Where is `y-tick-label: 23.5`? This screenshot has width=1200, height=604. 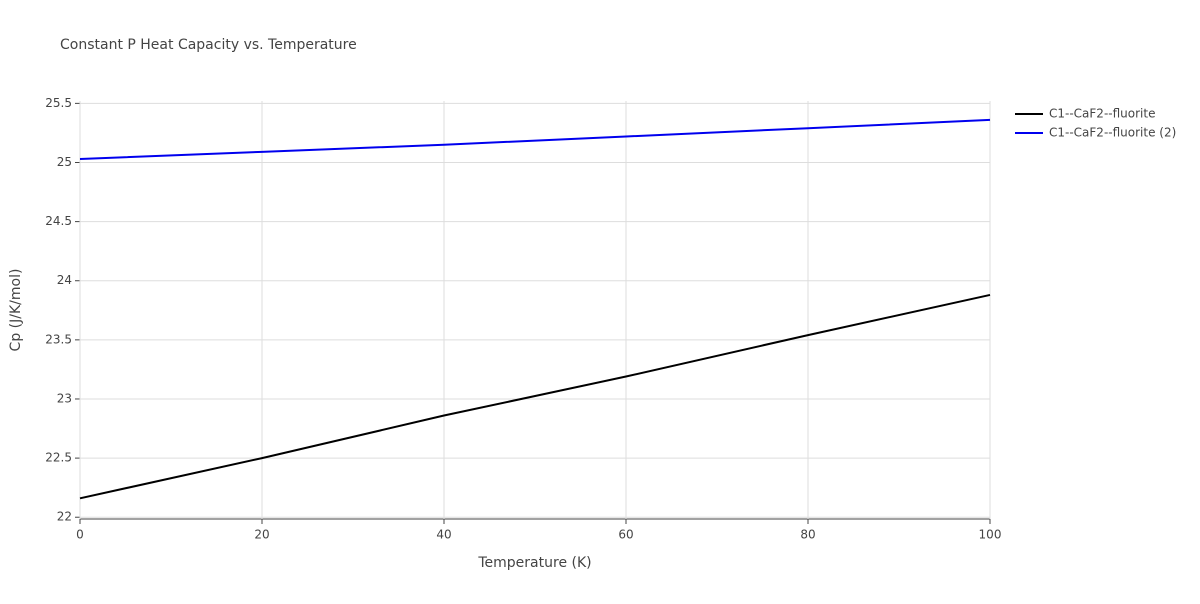
y-tick-label: 23.5 is located at coordinates (58, 339).